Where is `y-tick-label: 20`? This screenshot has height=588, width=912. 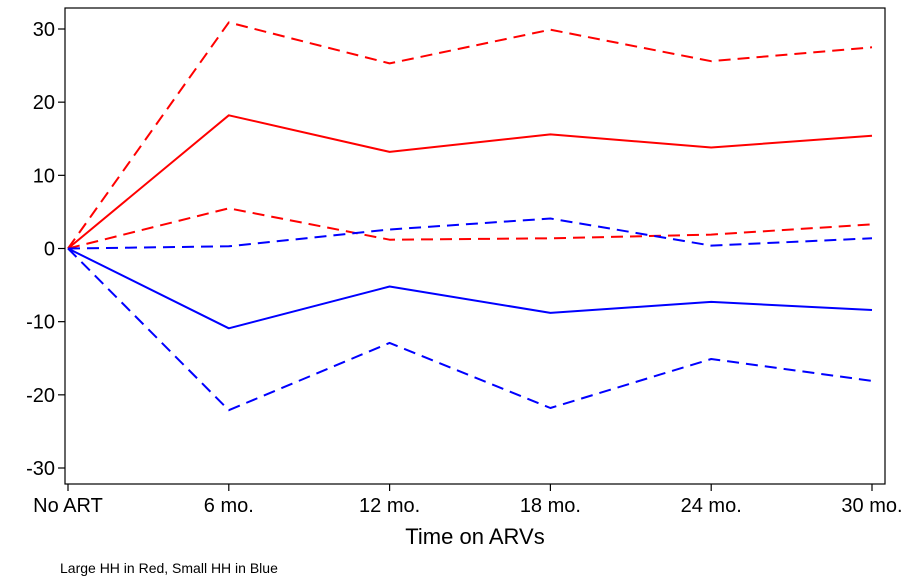
y-tick-label: 20 is located at coordinates (44, 103).